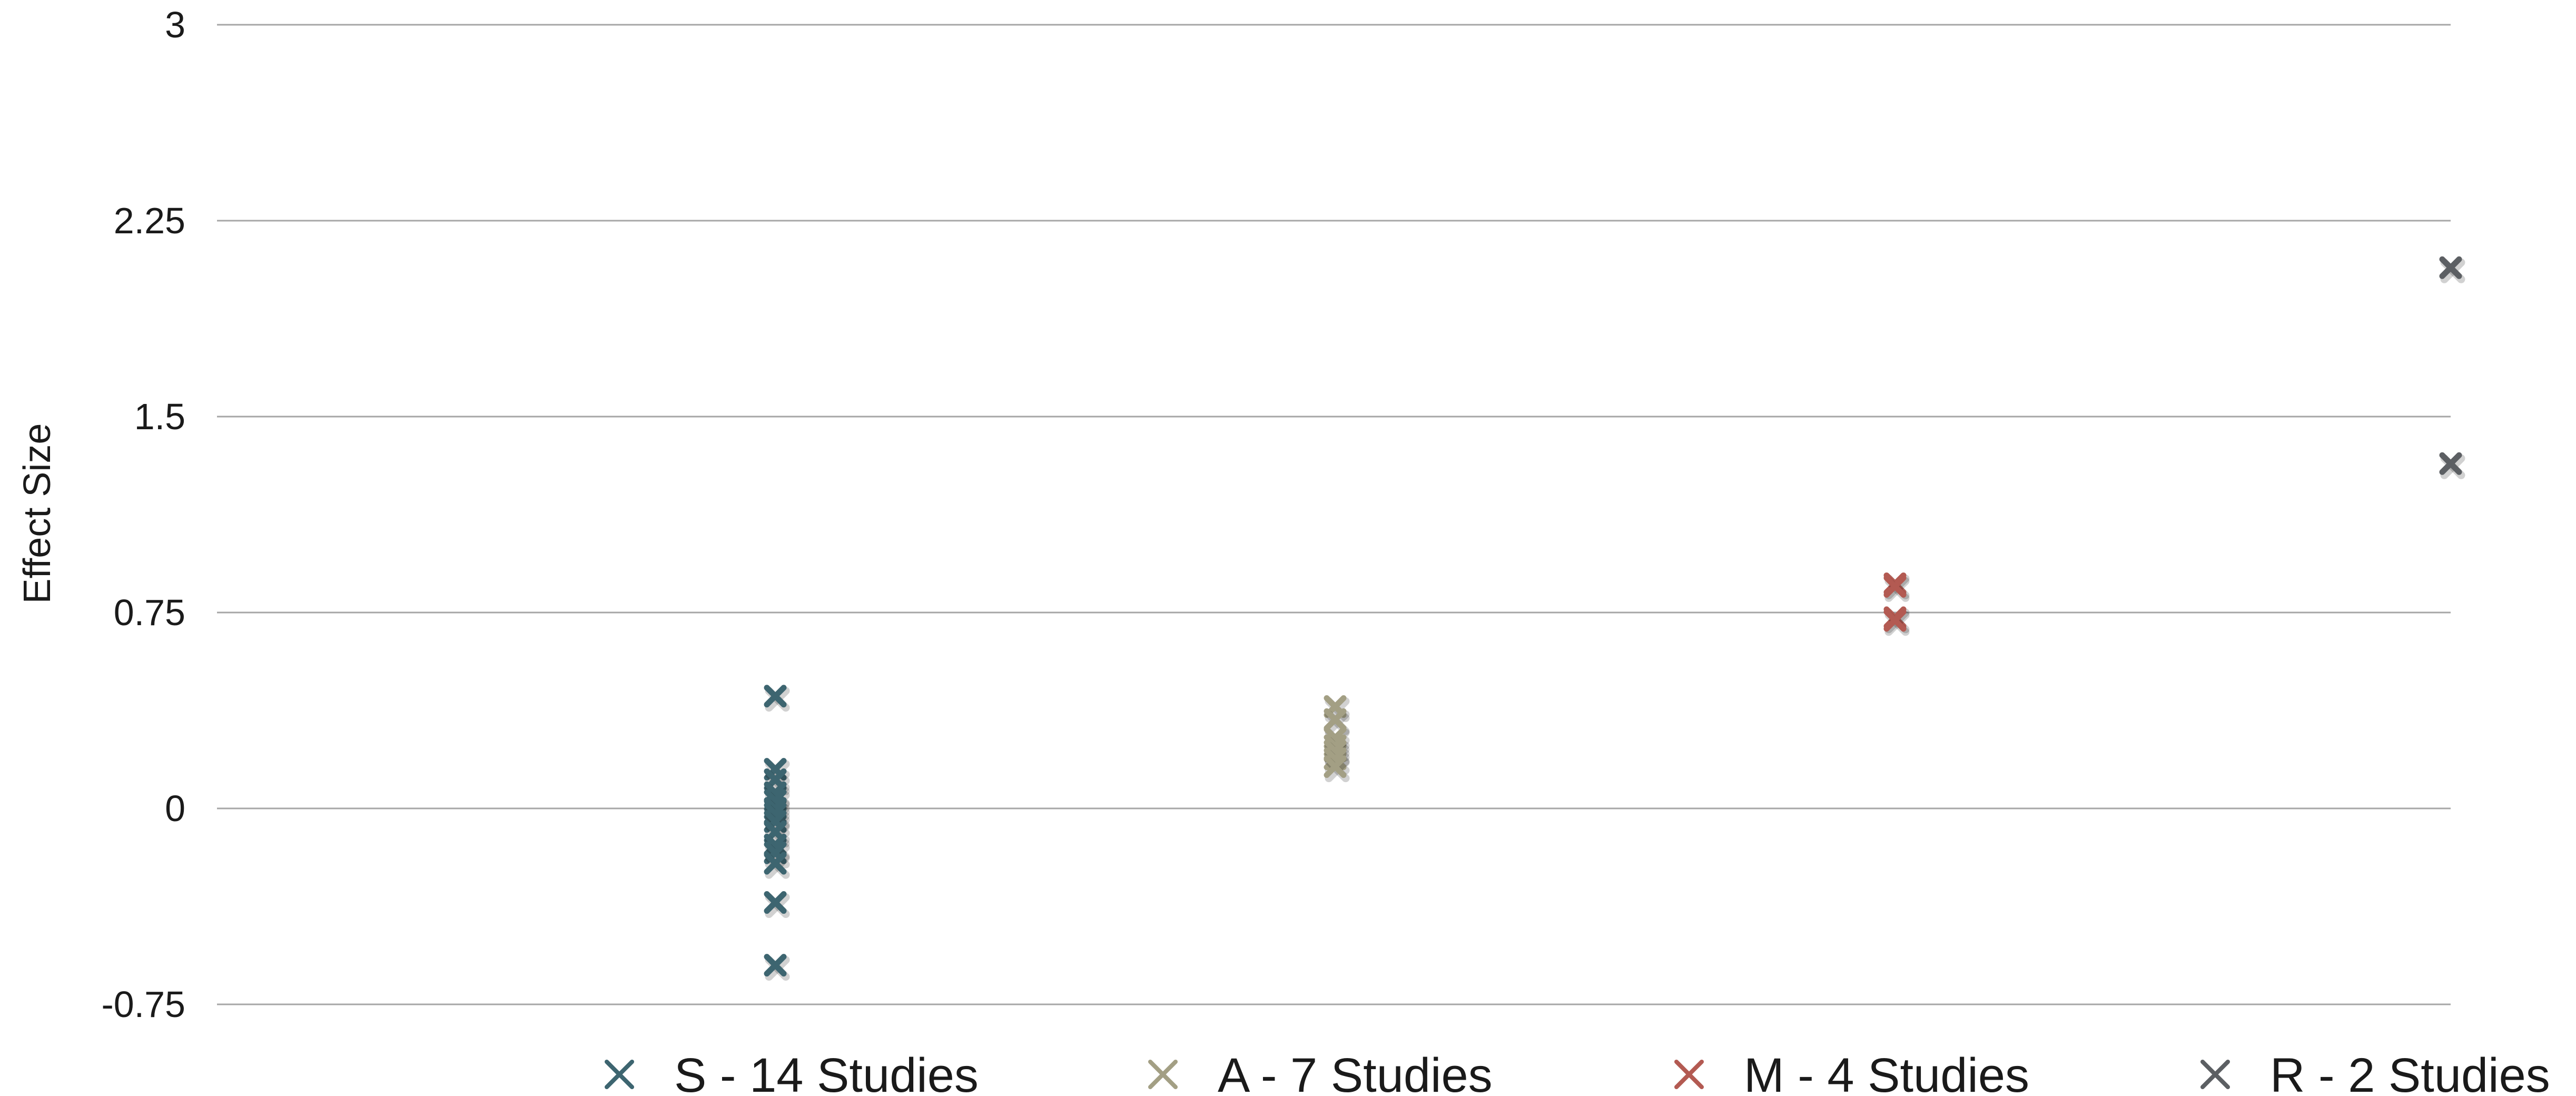 The height and width of the screenshot is (1096, 2576). I want to click on y-tick-label: 2.25, so click(149, 220).